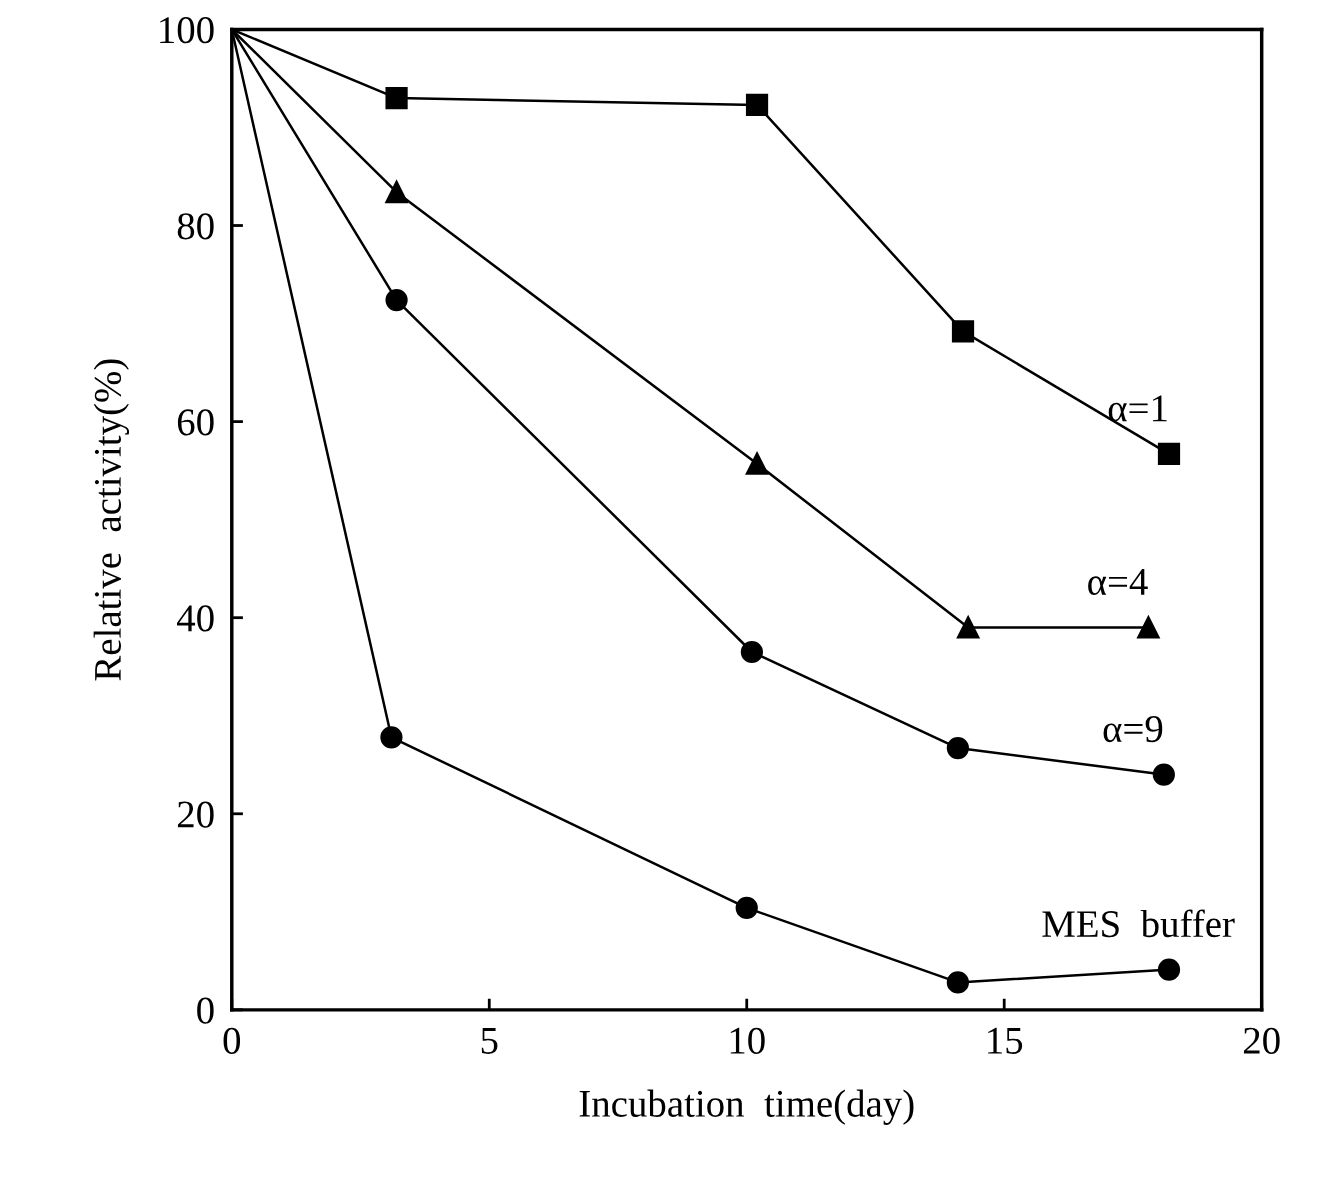 The image size is (1317, 1177). I want to click on x-tick-label: 10, so click(747, 1040).